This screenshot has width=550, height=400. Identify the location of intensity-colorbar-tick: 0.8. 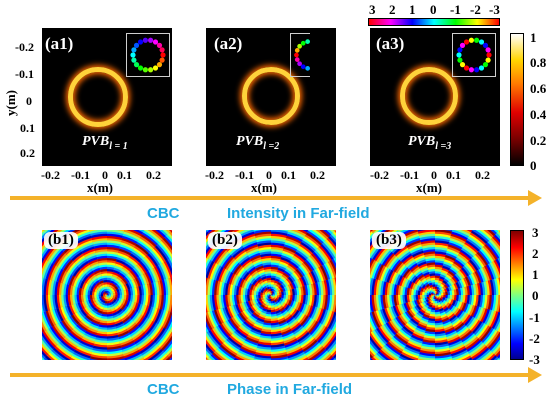
(538, 62).